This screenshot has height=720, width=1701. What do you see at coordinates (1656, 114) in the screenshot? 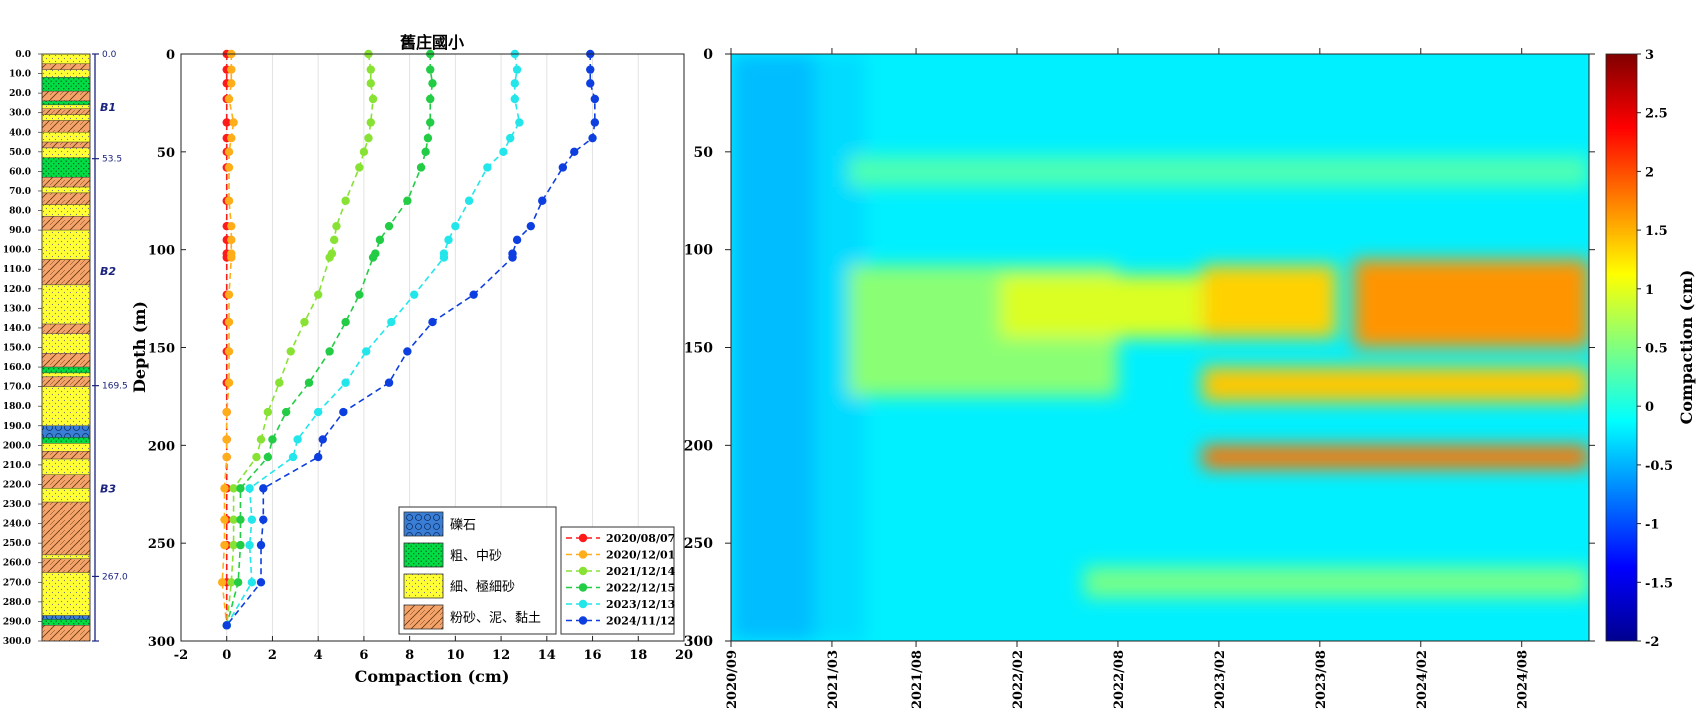
I see `colorbar-tick-label: 2.5` at bounding box center [1656, 114].